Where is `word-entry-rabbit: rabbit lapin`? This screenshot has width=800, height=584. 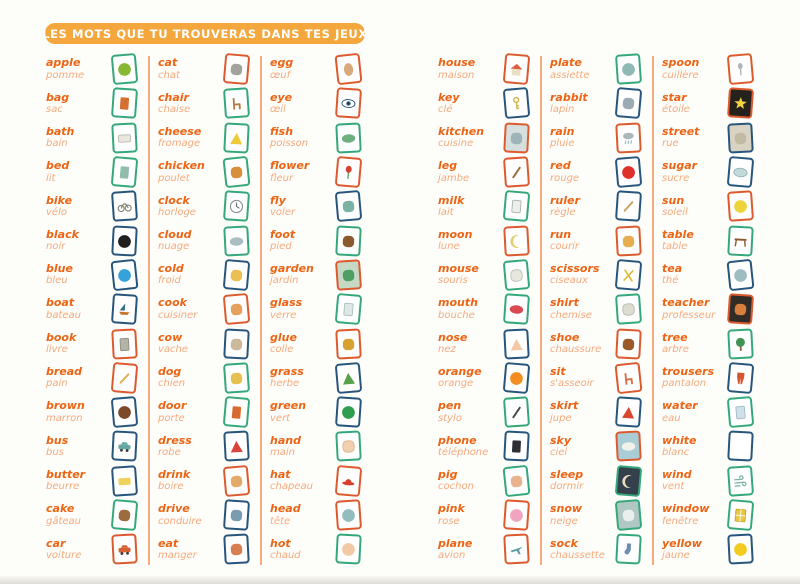 word-entry-rabbit: rabbit lapin is located at coordinates (598, 103).